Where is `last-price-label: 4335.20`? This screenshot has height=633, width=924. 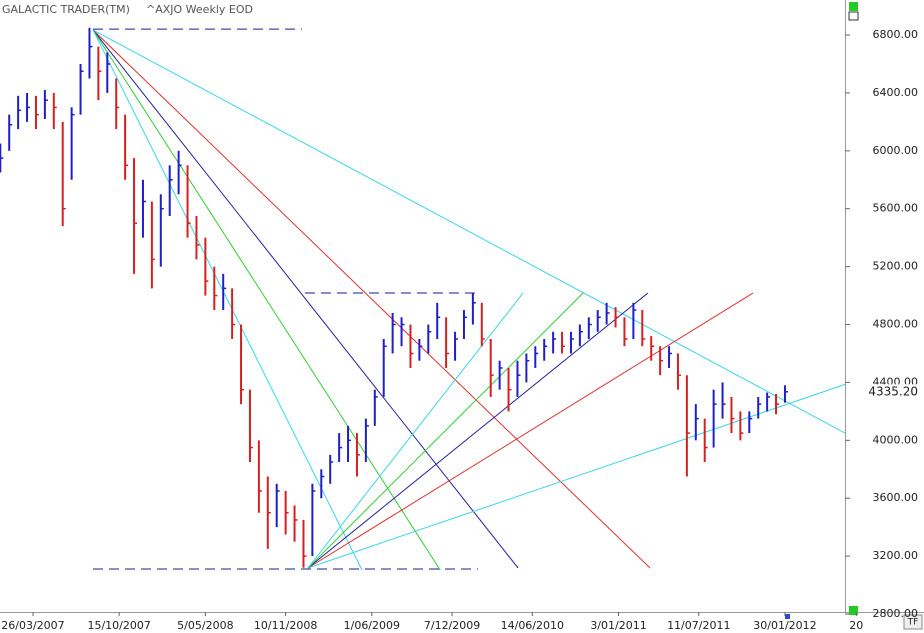
last-price-label: 4335.20 is located at coordinates (893, 391).